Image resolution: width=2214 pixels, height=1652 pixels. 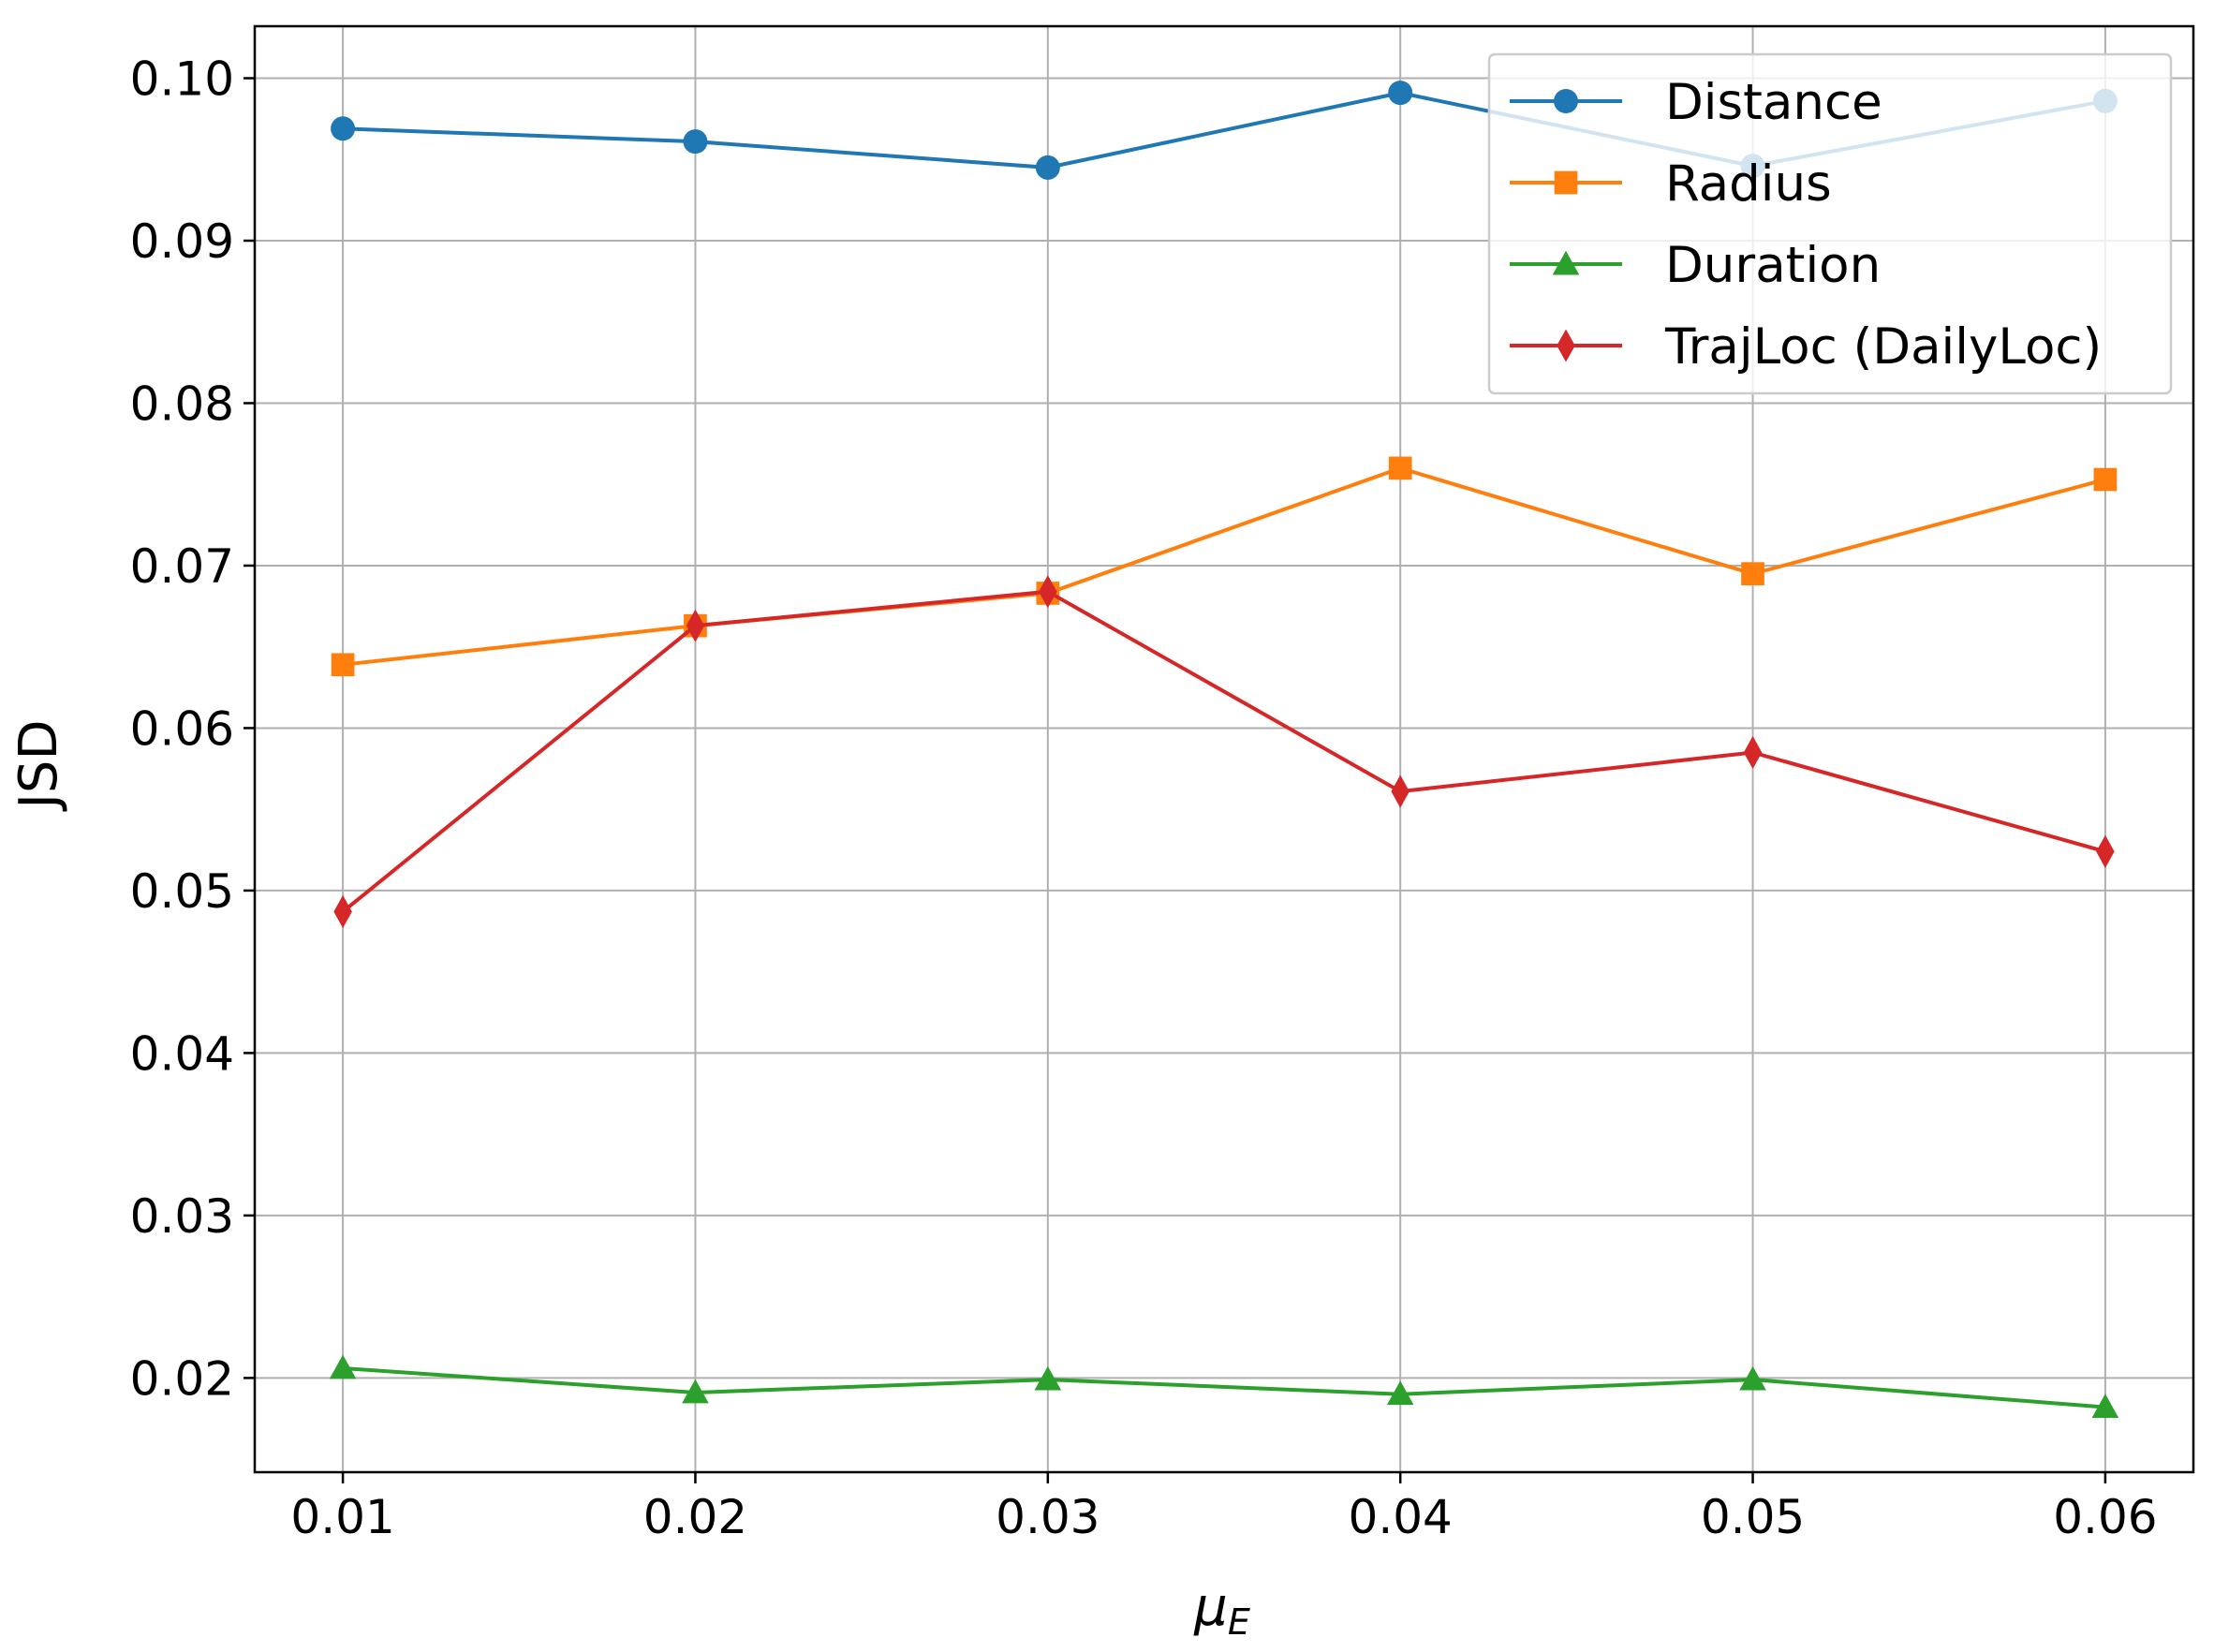 I want to click on legend-item-trajloc-dailyloc: TrajLoc (DailyLoc), so click(x=1806, y=347).